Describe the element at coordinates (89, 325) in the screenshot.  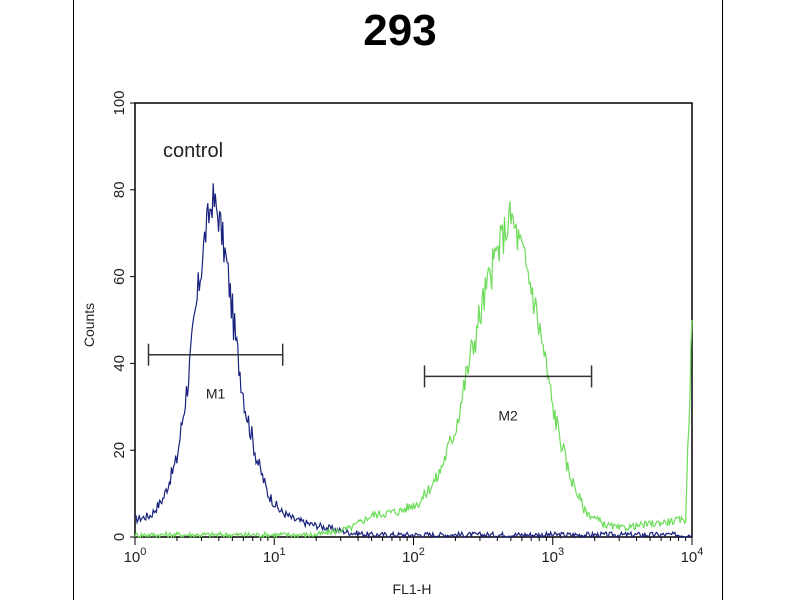
I see `y-axis-label: Counts` at that location.